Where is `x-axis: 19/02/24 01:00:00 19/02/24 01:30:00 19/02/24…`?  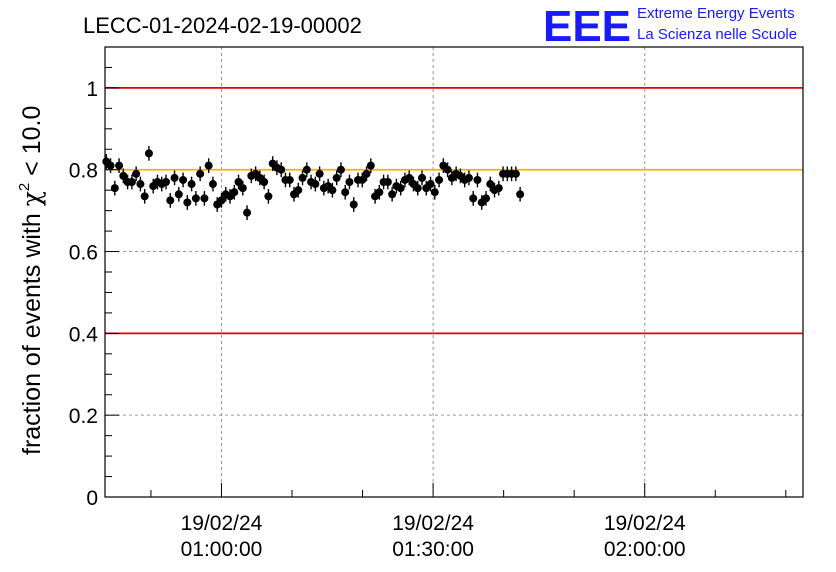
x-axis: 19/02/24 01:00:00 19/02/24 01:30:00 19/02/24… is located at coordinates (468, 522).